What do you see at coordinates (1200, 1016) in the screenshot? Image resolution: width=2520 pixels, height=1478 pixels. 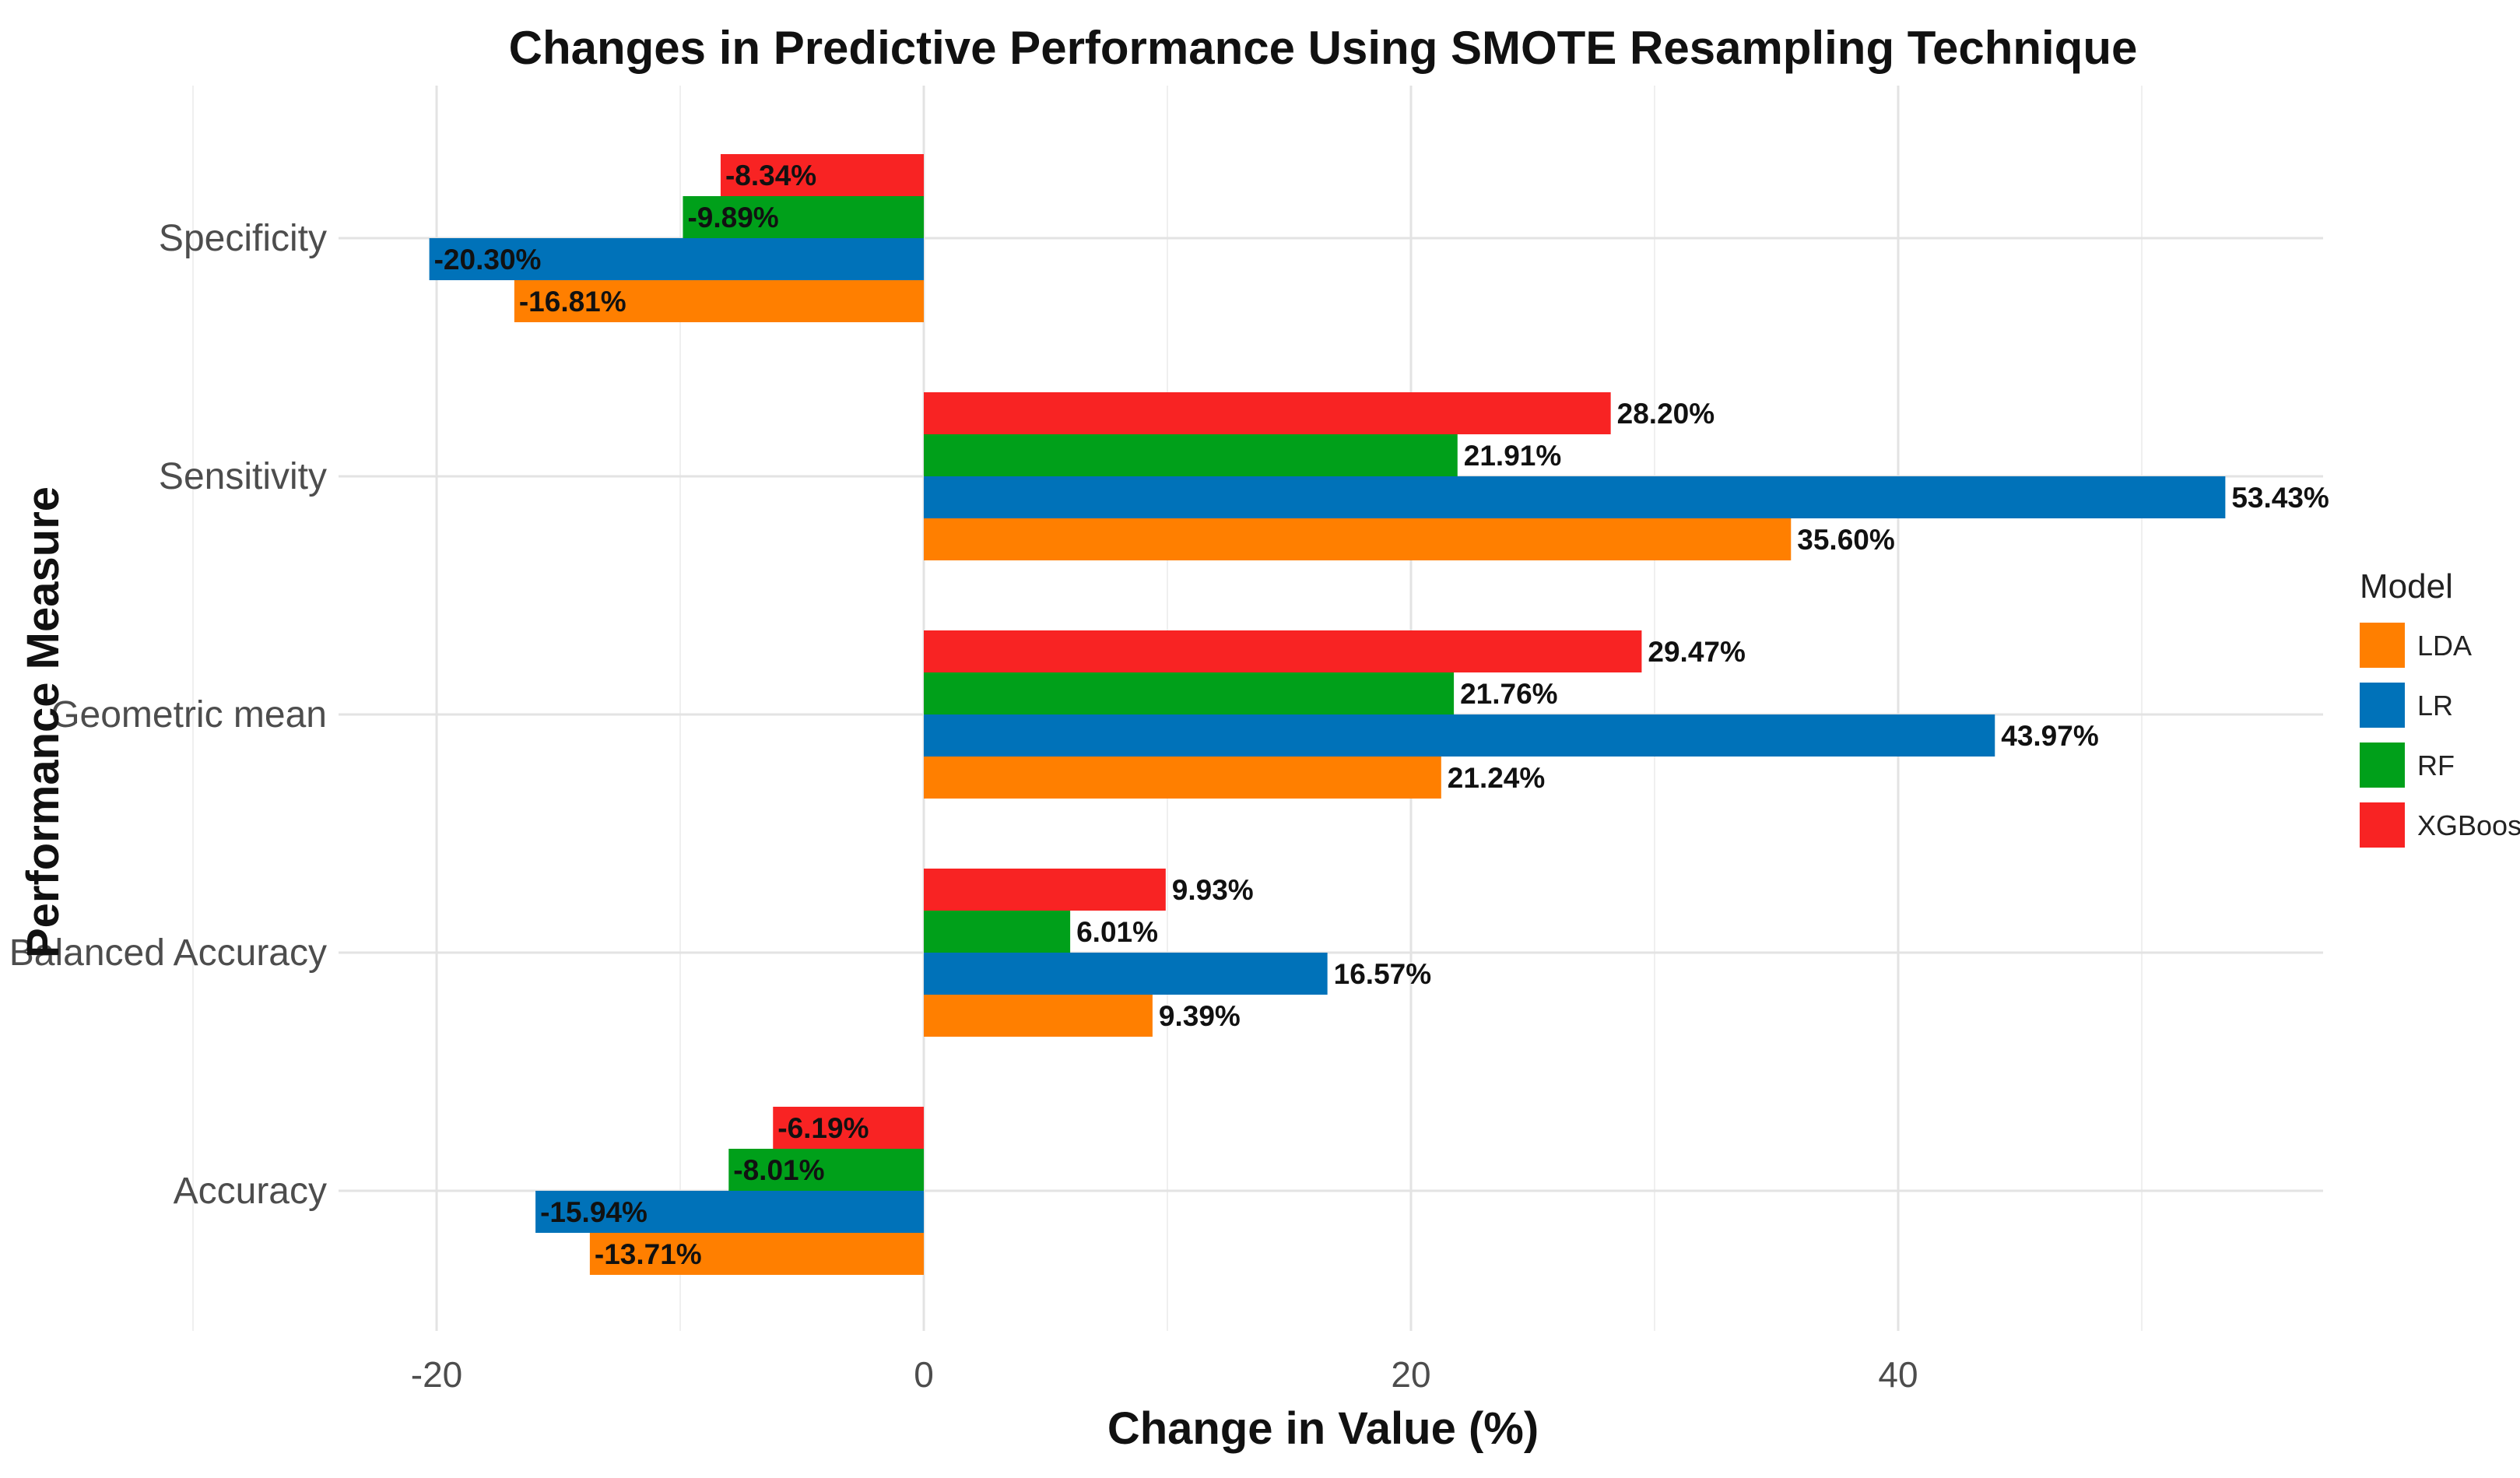 I see `bar-data-label: 9.39%` at bounding box center [1200, 1016].